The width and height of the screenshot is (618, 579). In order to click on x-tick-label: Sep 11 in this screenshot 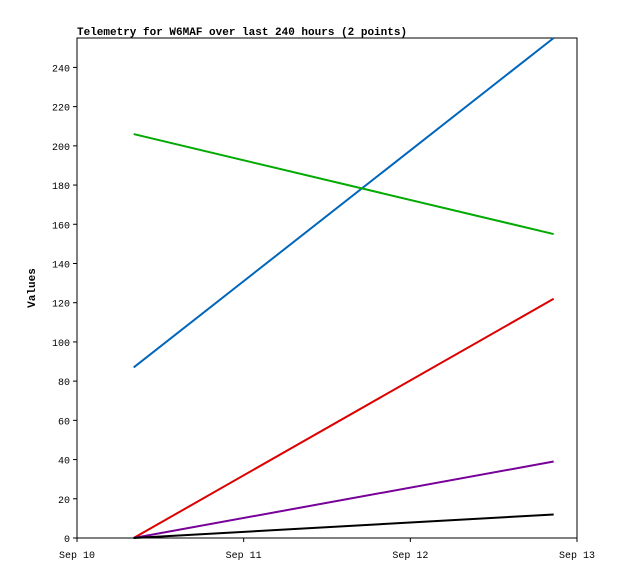, I will do `click(244, 556)`.